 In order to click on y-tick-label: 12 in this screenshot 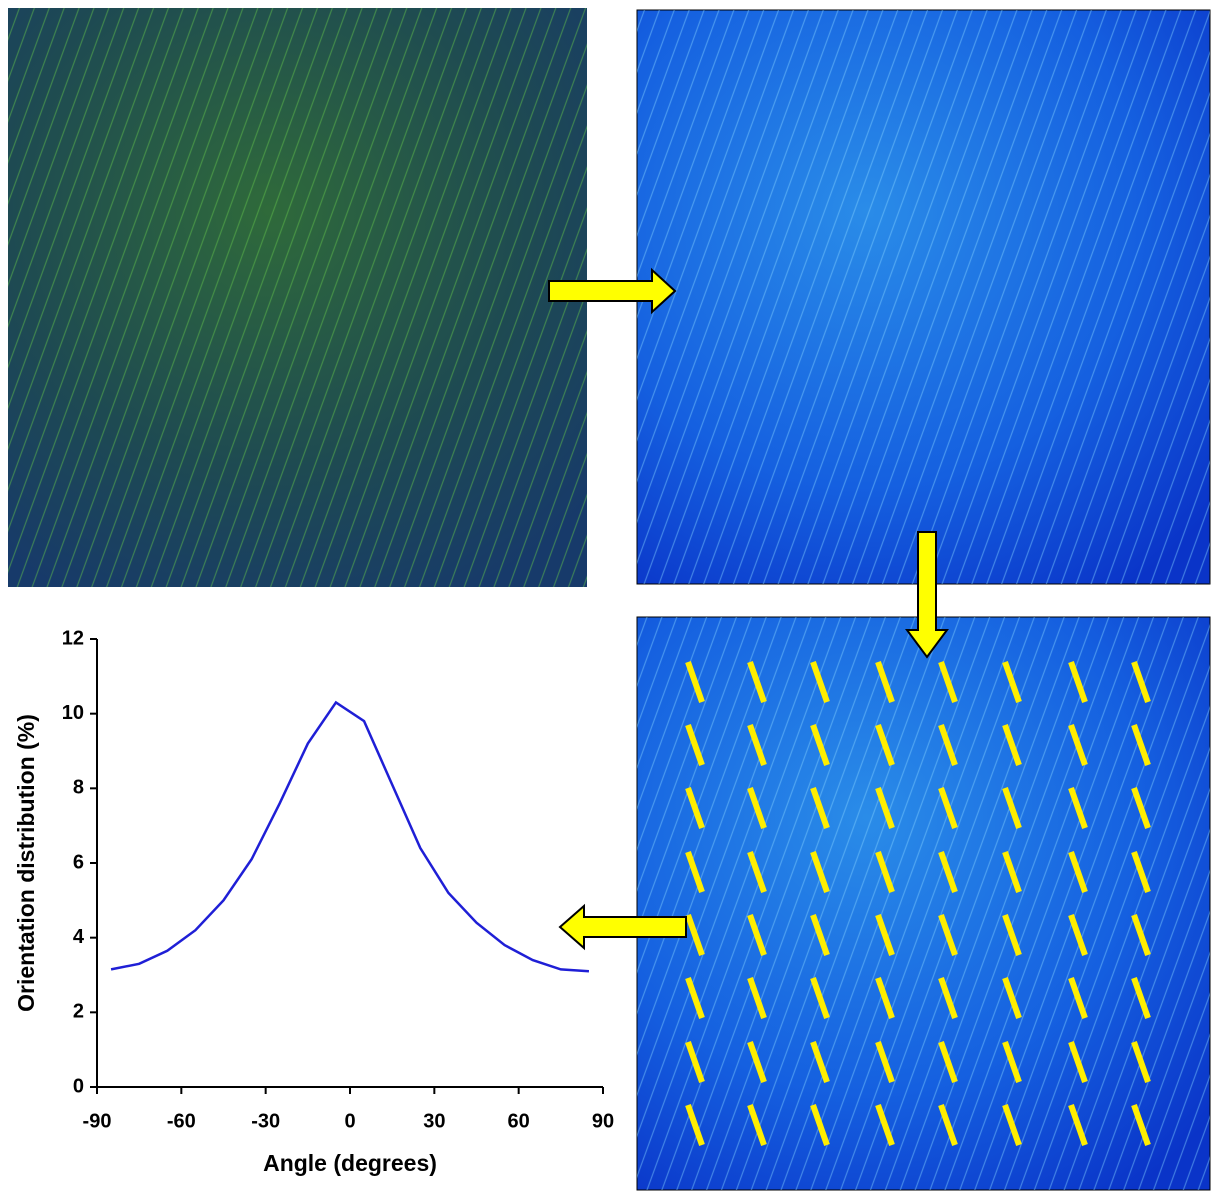, I will do `click(73, 638)`.